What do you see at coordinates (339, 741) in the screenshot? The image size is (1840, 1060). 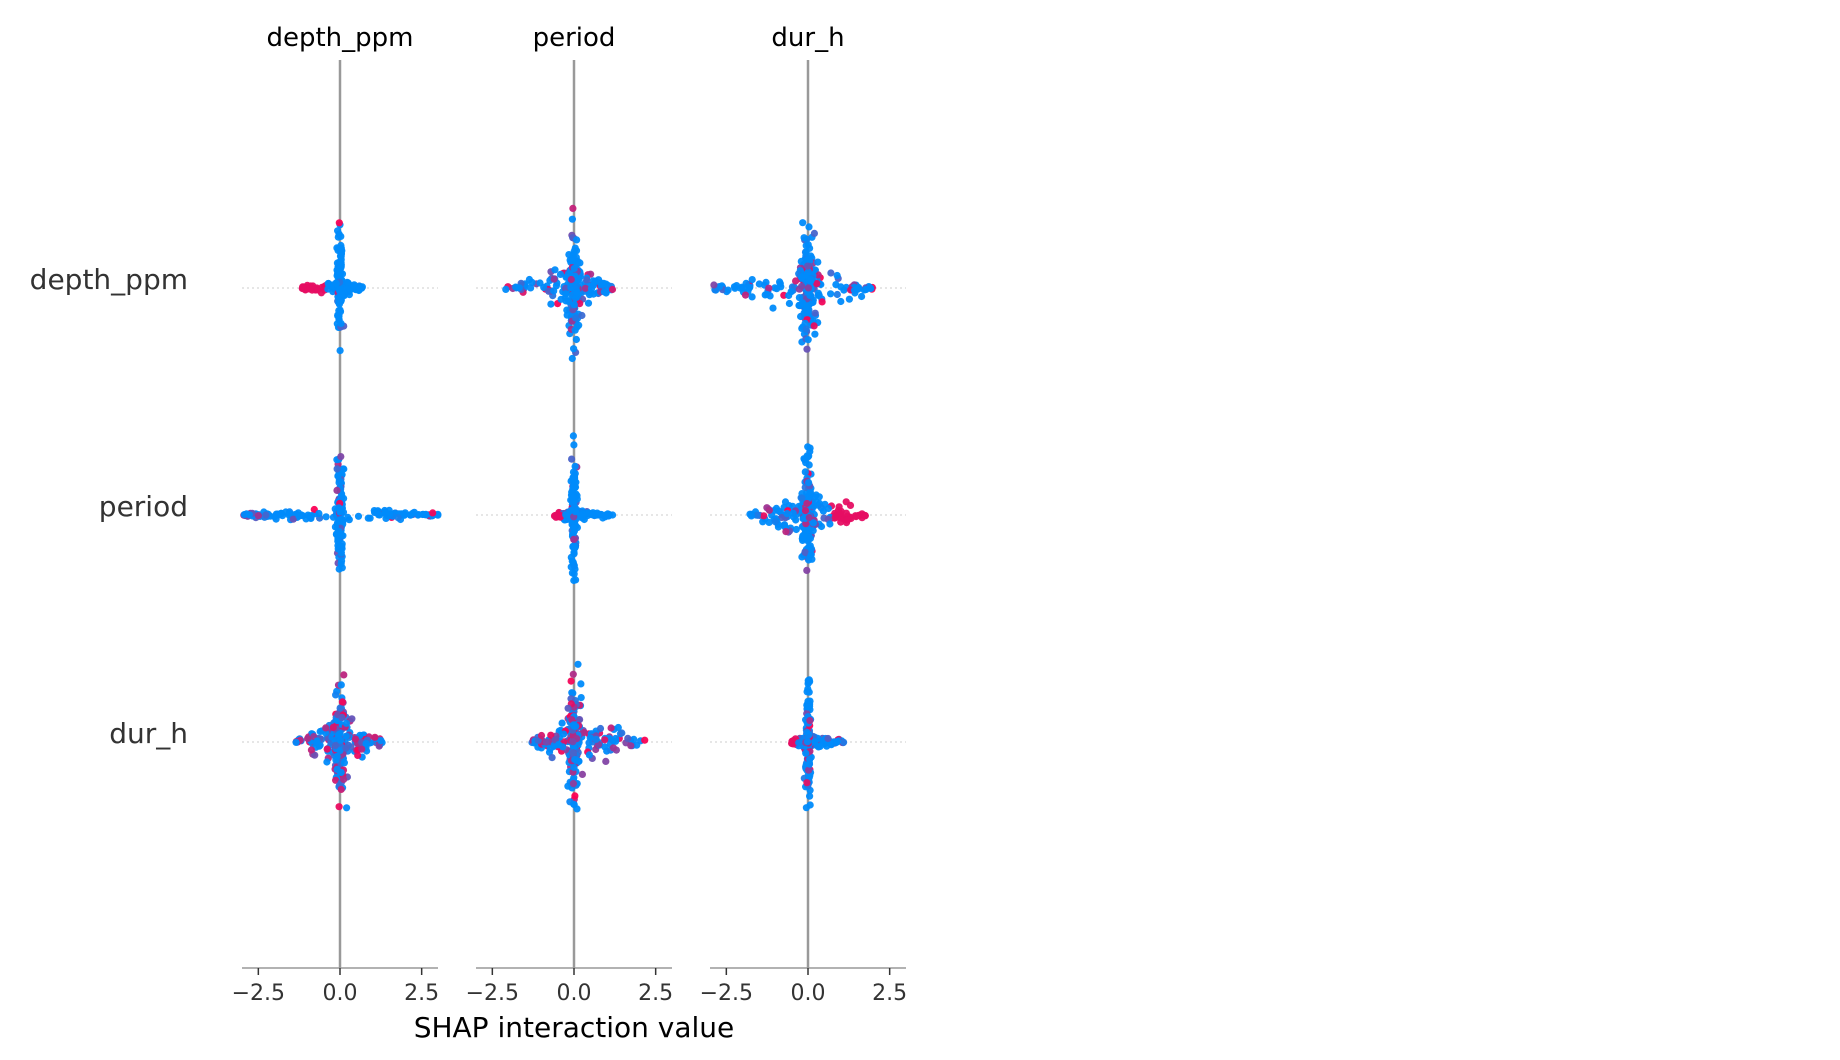 I see `cell-dur_h-depth_ppm` at bounding box center [339, 741].